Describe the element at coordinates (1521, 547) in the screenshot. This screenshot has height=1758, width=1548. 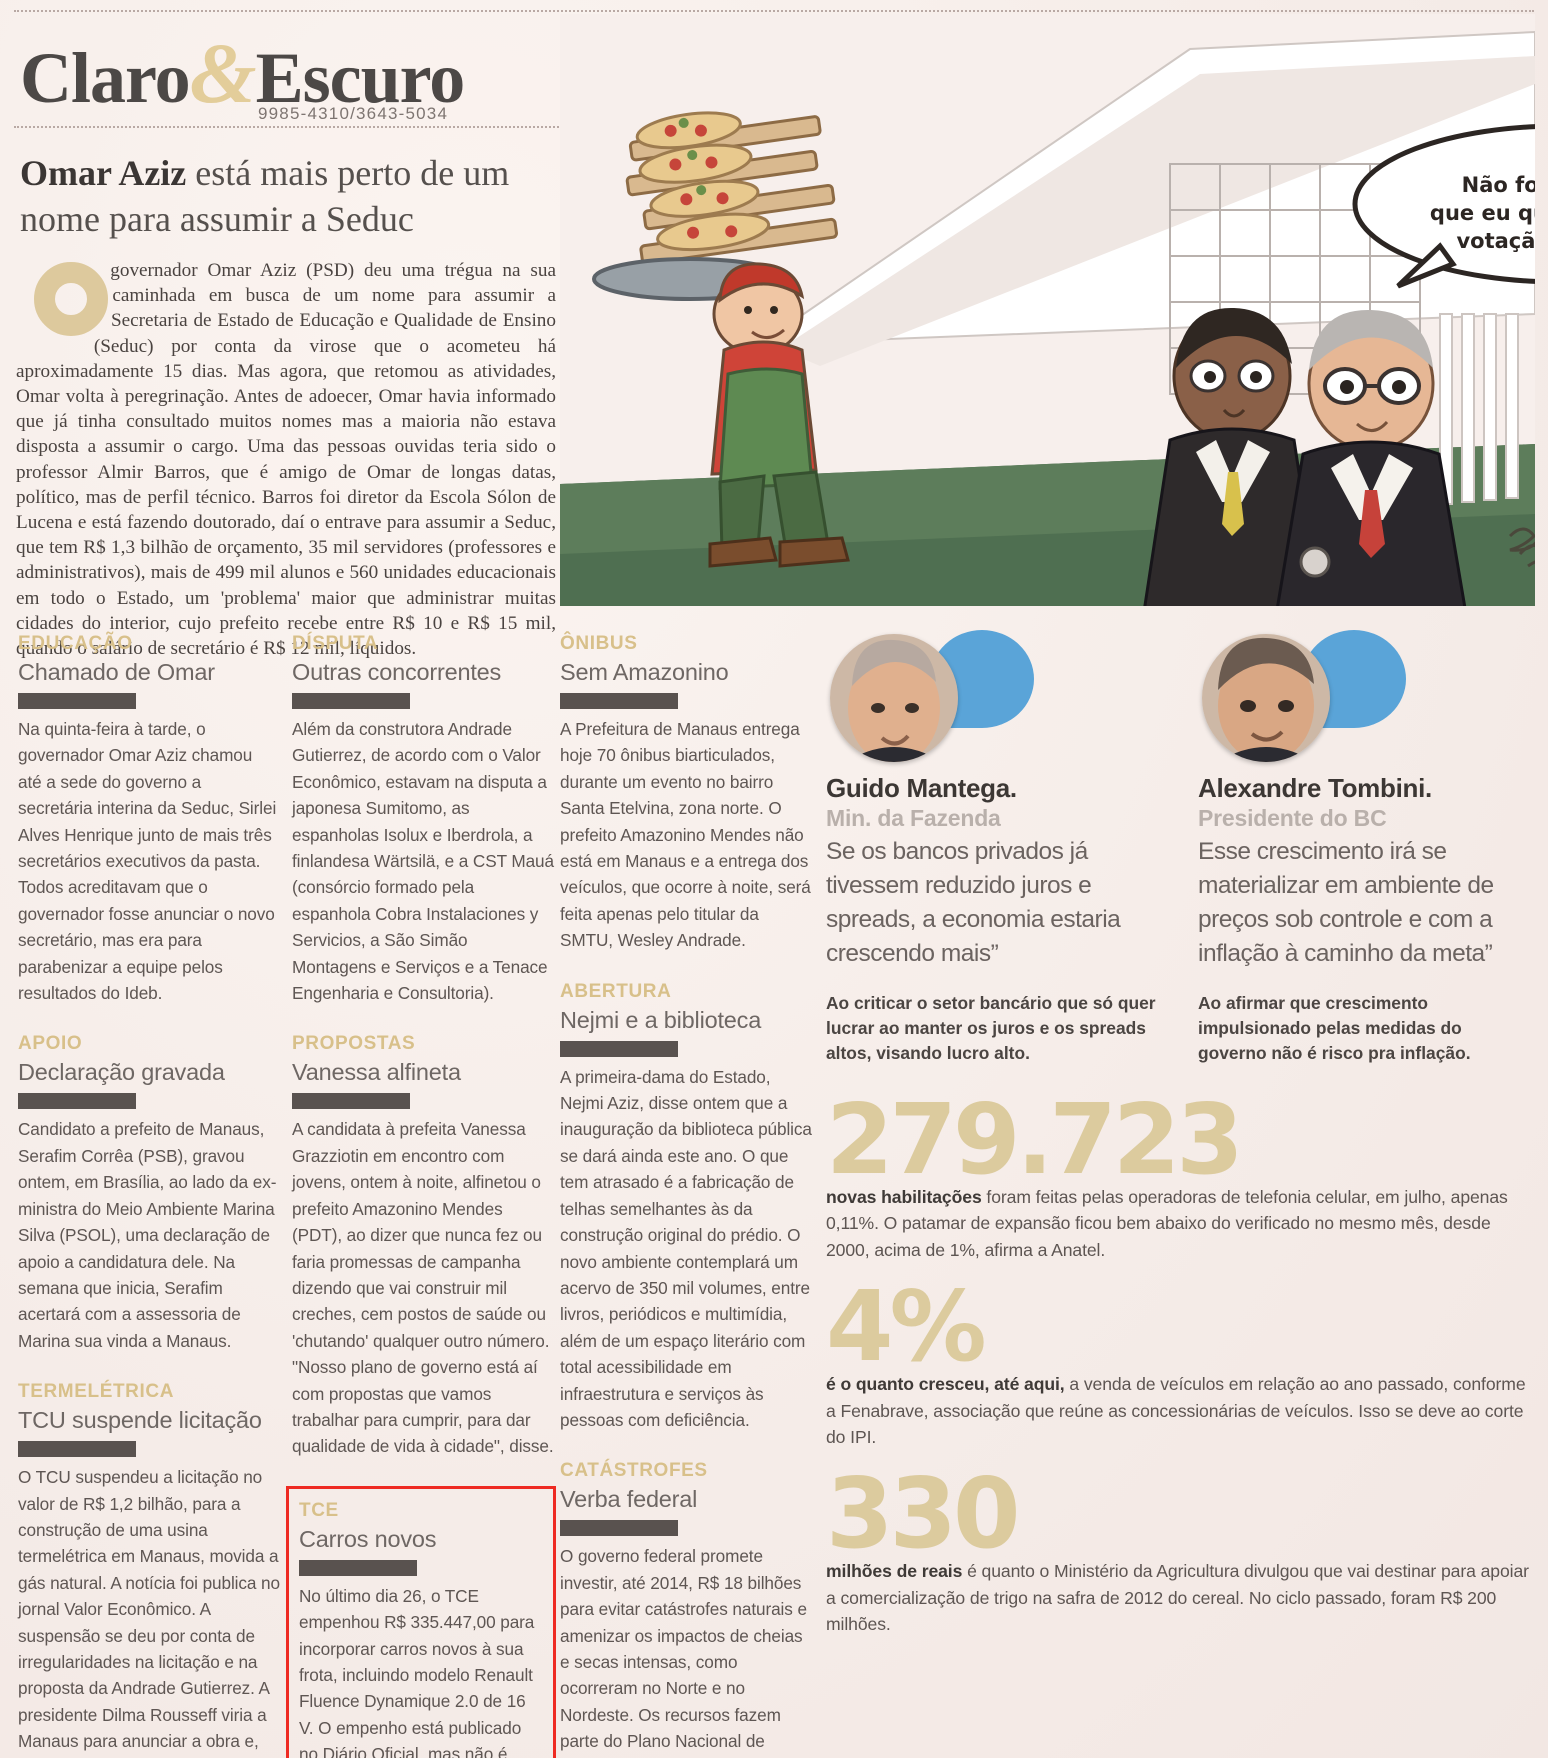
I see `cartoonist-signature` at that location.